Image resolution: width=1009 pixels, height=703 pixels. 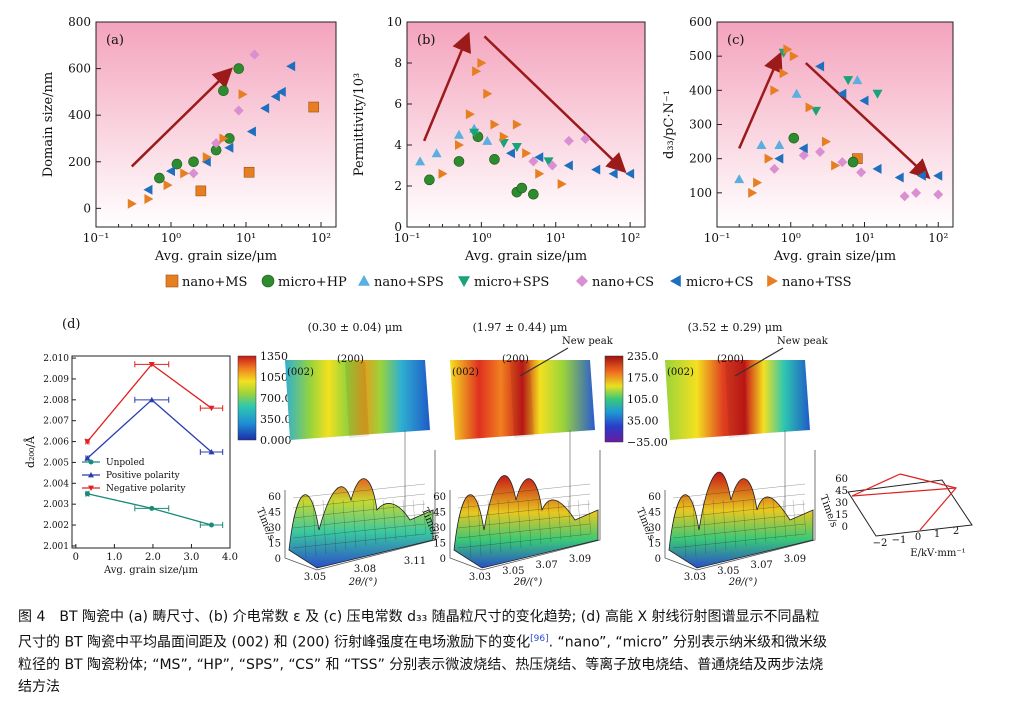 I want to click on y-tick-label: 2.001, so click(x=56, y=547).